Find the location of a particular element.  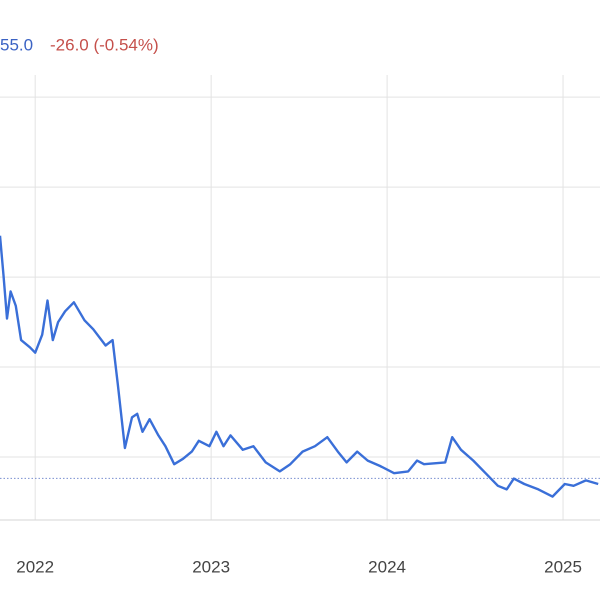

change-label: -26.0 (-0.54%) is located at coordinates (104, 44).